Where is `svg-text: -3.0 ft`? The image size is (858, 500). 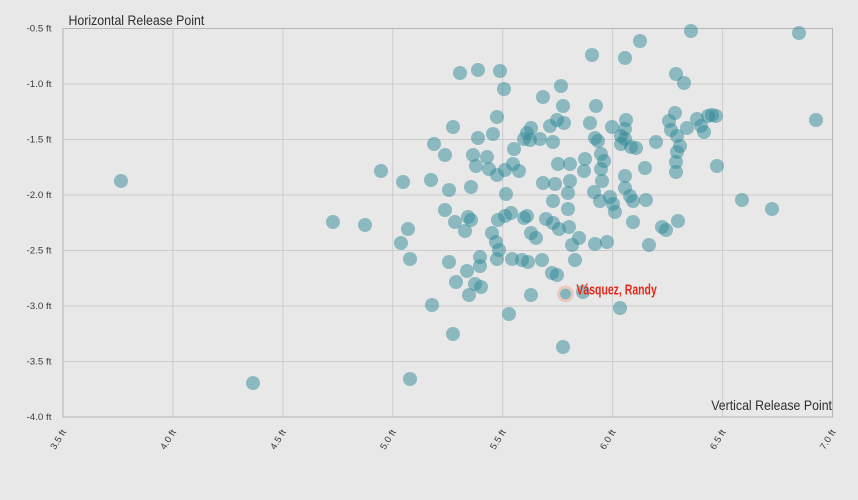
svg-text: -3.0 ft is located at coordinates (39, 306).